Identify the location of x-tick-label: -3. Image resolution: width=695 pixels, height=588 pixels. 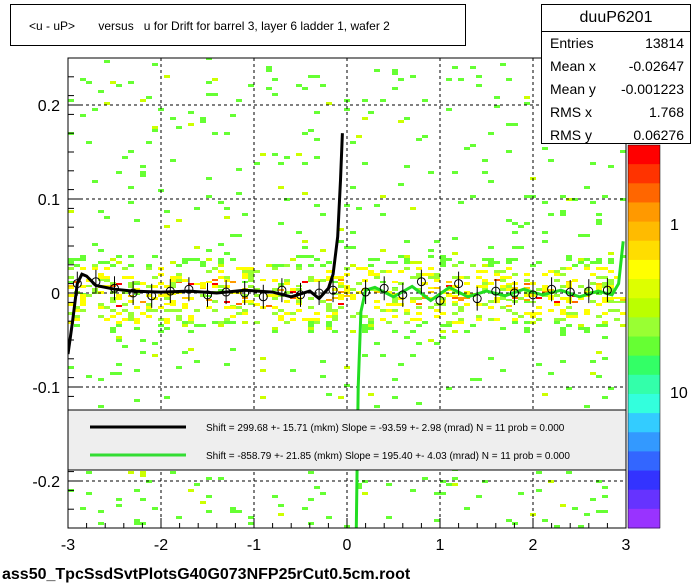
(68, 545).